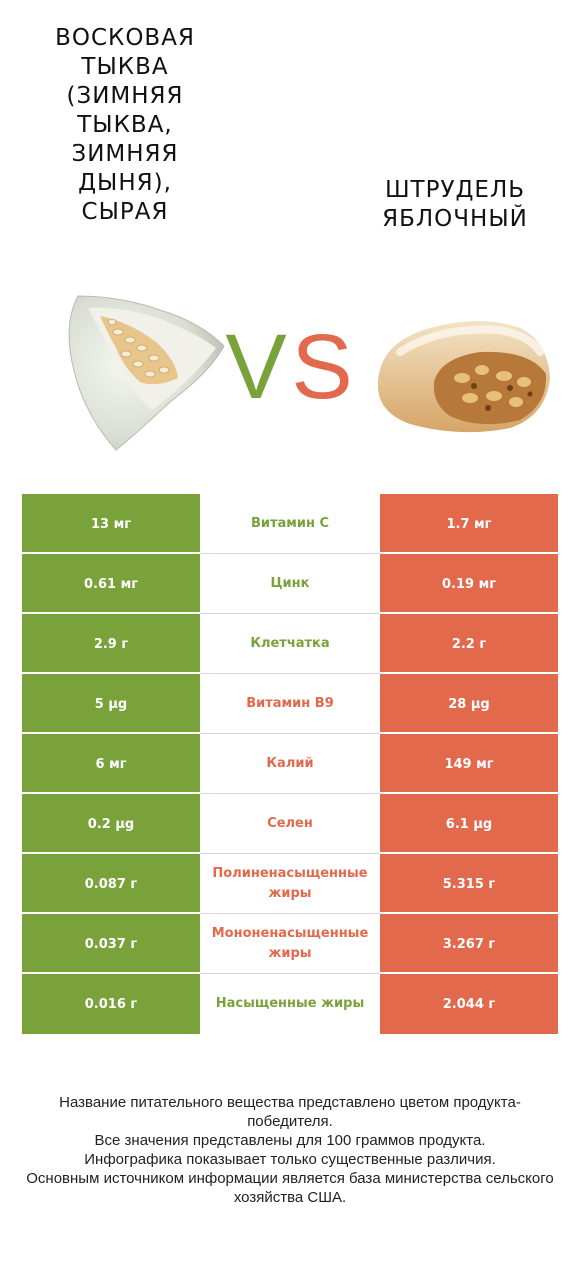 Image resolution: width=580 pixels, height=1264 pixels. What do you see at coordinates (321, 363) in the screenshot?
I see `vs-s: S` at bounding box center [321, 363].